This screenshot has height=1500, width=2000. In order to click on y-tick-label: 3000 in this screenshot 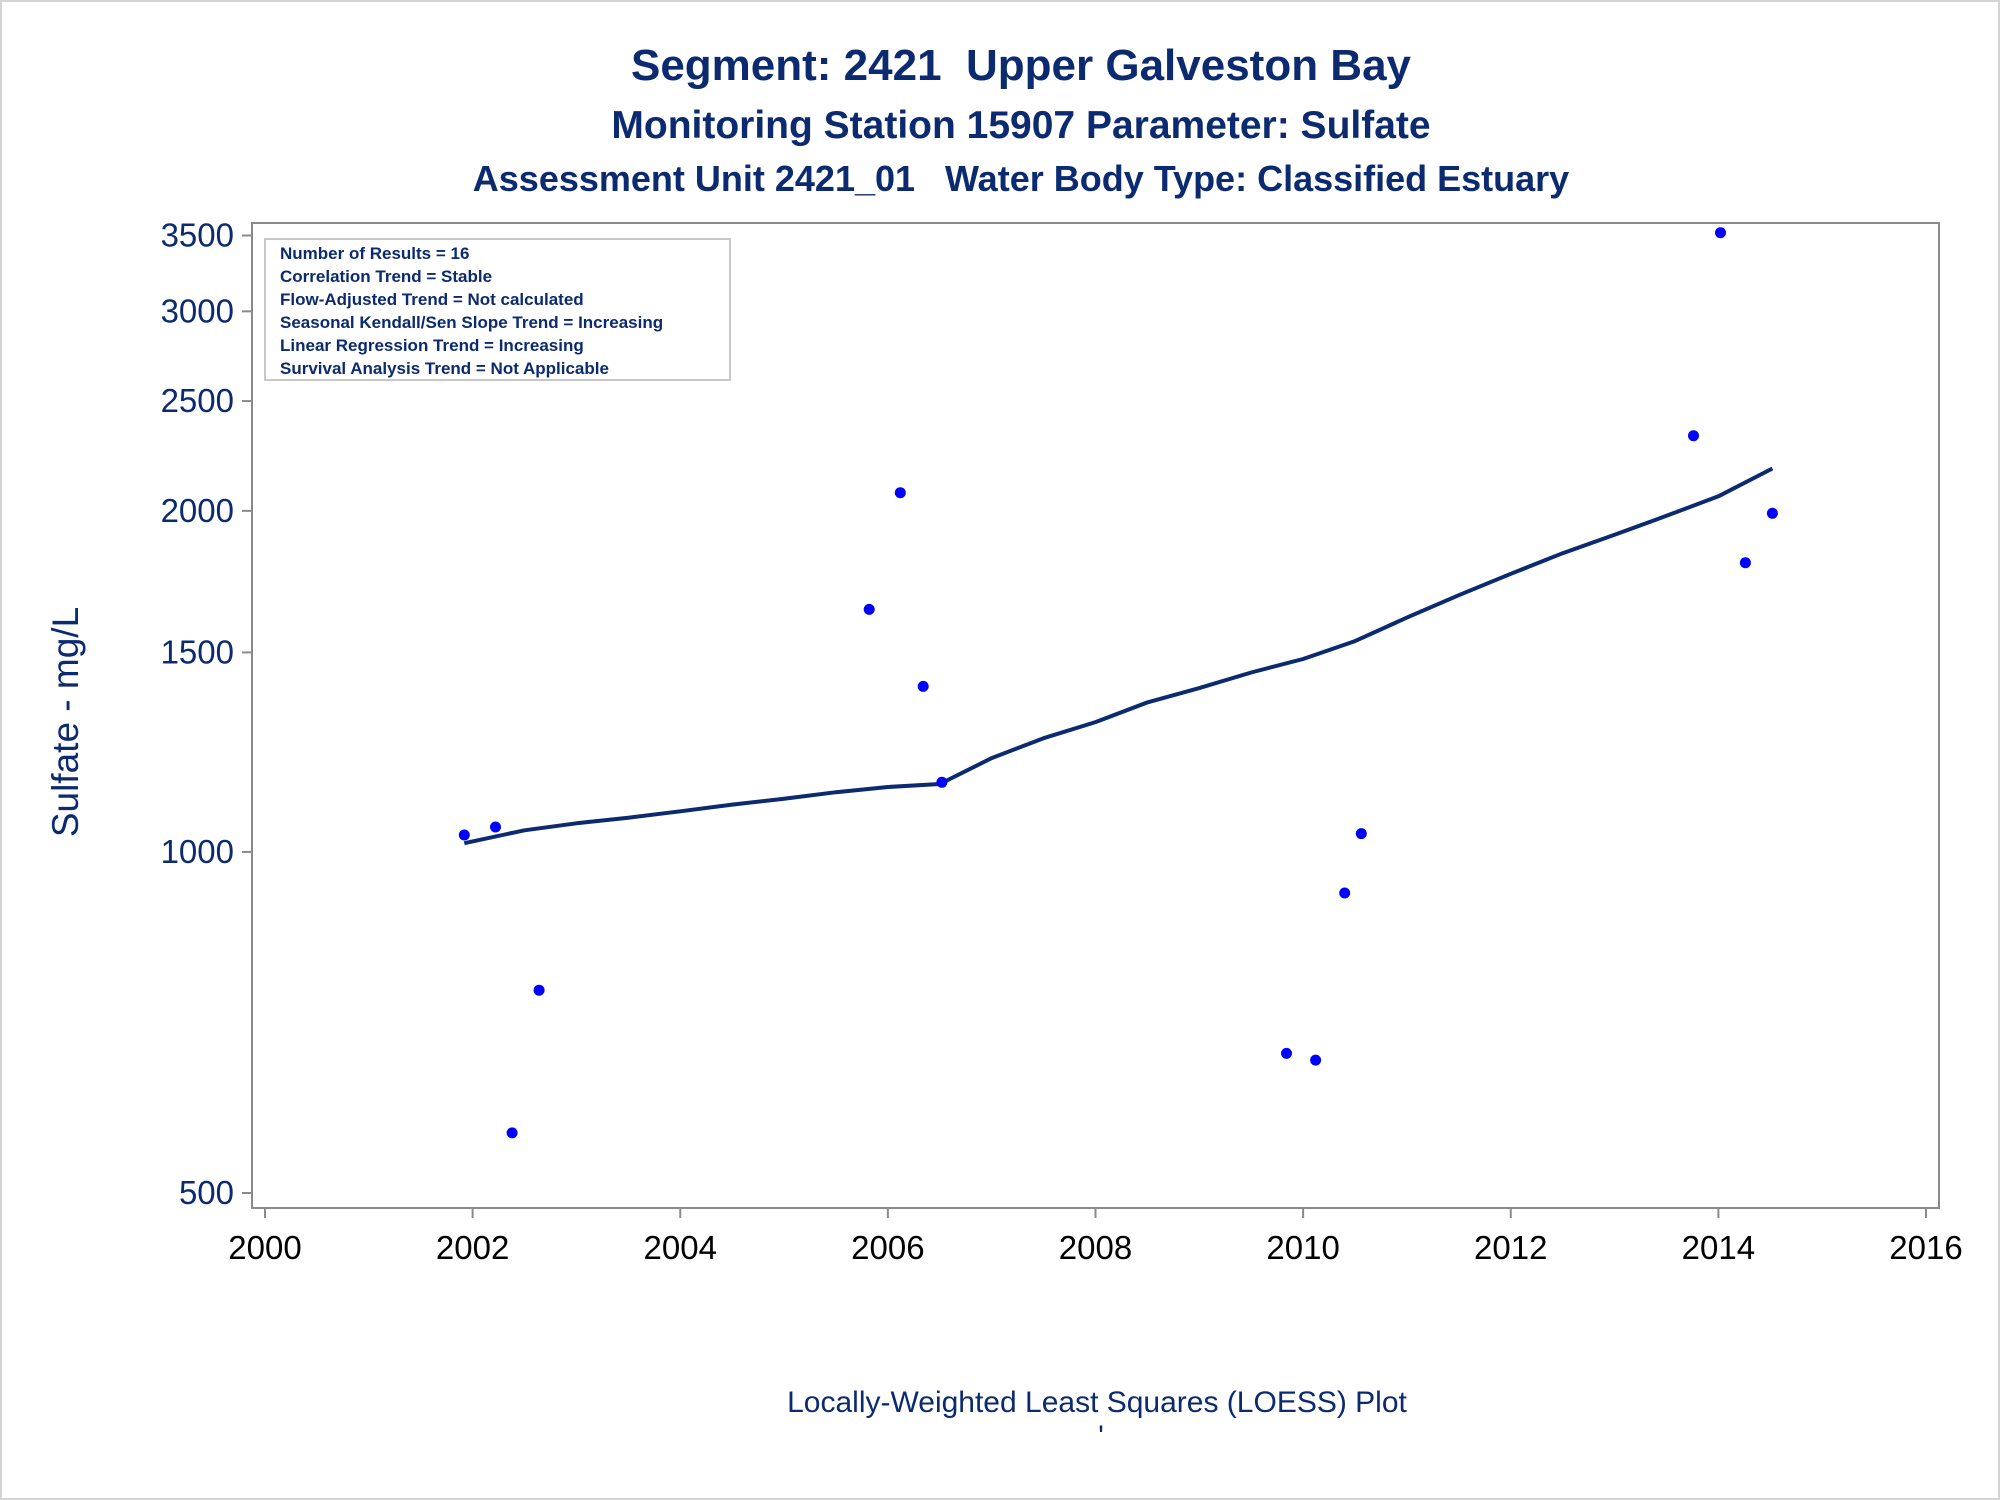, I will do `click(197, 310)`.